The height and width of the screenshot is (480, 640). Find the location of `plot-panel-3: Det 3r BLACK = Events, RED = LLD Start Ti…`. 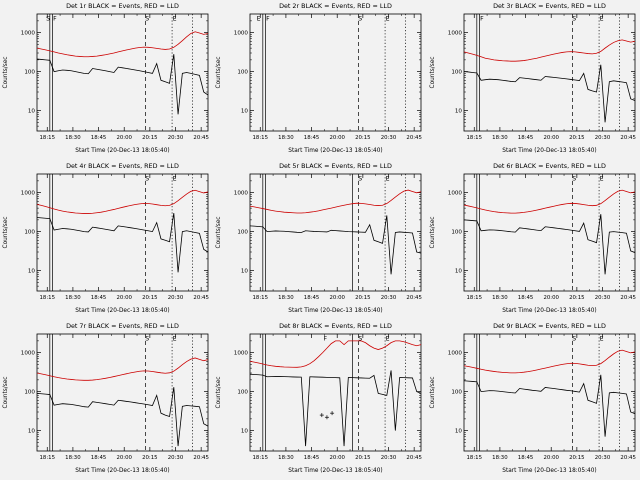

plot-panel-3: Det 3r BLACK = Events, RED = LLD Start Ti… is located at coordinates (533, 80).